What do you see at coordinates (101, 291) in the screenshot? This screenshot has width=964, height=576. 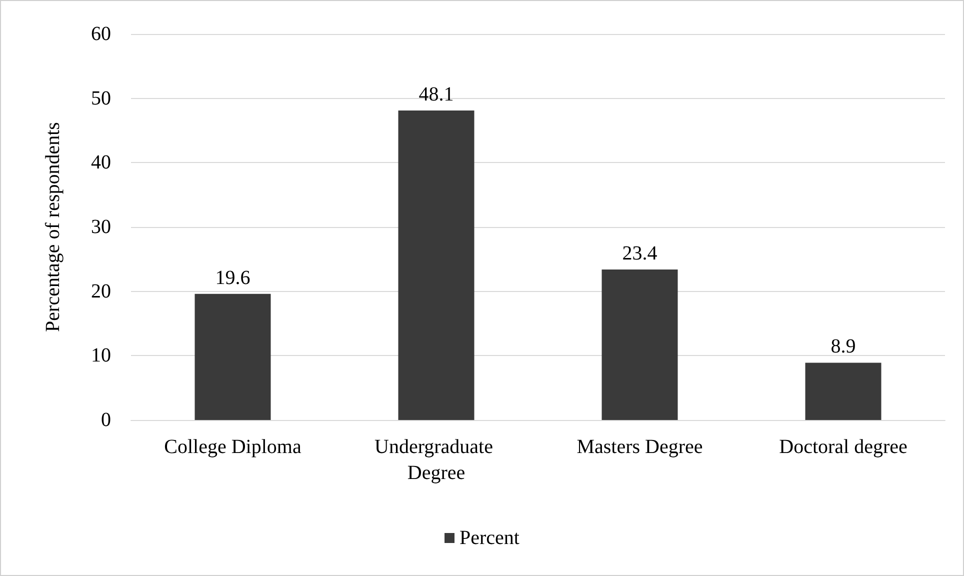 I see `y-tick-label: 20` at bounding box center [101, 291].